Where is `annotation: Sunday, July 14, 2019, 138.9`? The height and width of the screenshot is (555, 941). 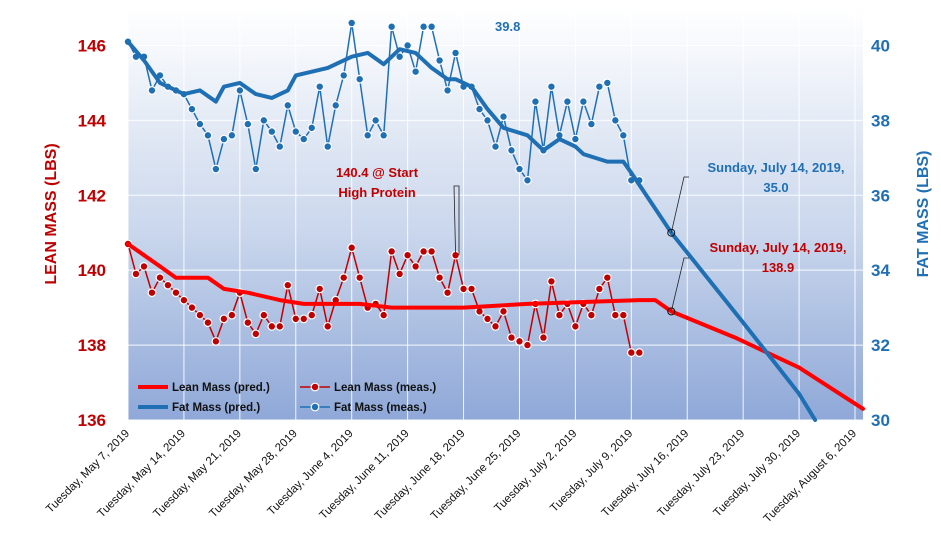 annotation: Sunday, July 14, 2019, 138.9 is located at coordinates (757, 278).